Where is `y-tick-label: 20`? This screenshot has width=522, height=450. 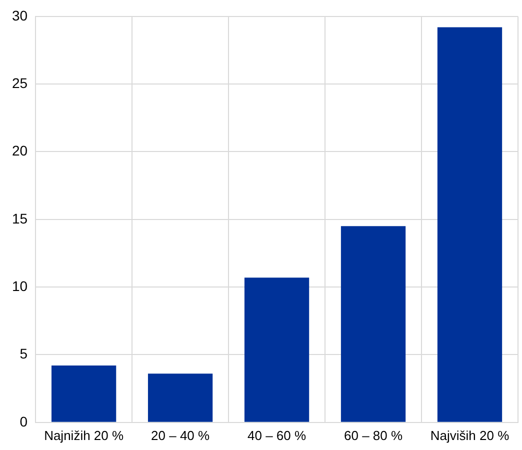
y-tick-label: 20 is located at coordinates (20, 150).